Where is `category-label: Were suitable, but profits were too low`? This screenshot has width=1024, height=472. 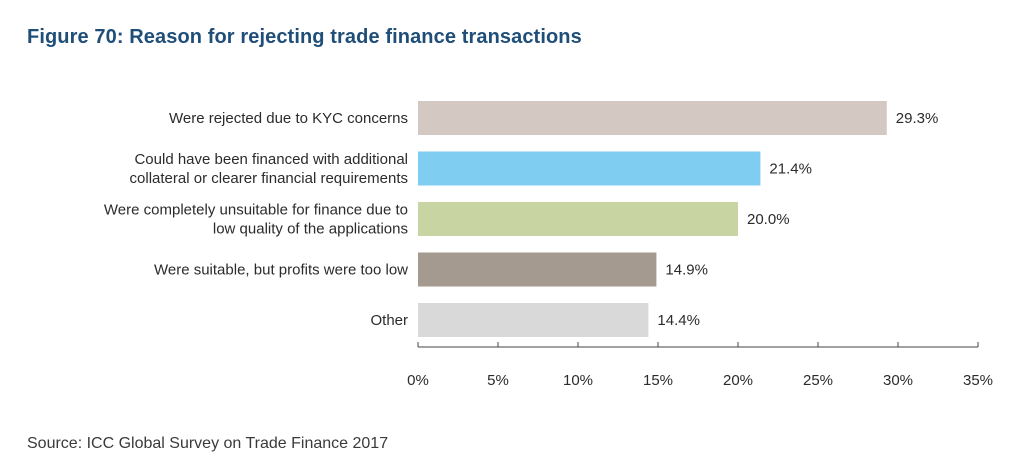
category-label: Were suitable, but profits were too low is located at coordinates (281, 270).